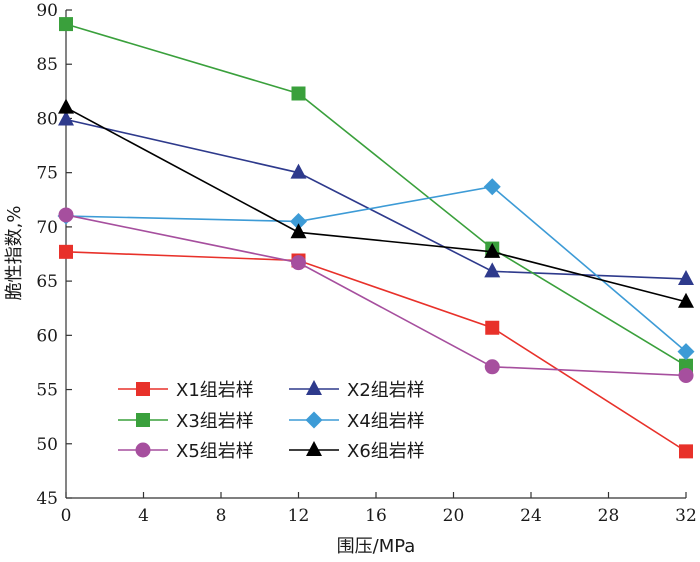 This screenshot has width=700, height=562. I want to click on legend-label: X5组岩样, so click(215, 451).